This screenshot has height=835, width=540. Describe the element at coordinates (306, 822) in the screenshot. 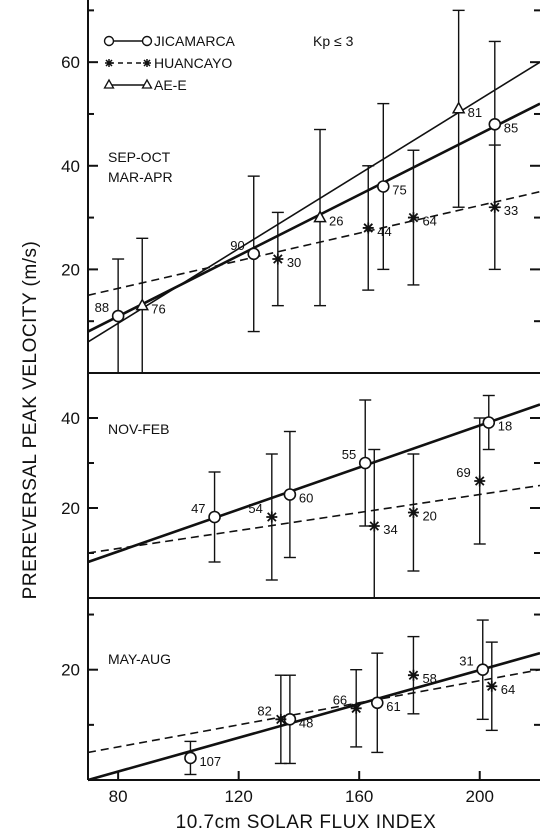

I see `x-axis-title: 10.7cm SOLAR FLUX INDEX` at that location.